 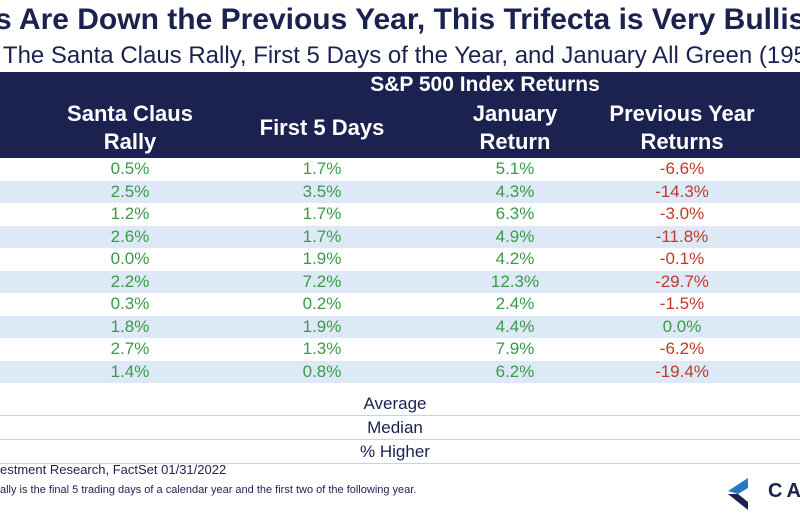 What do you see at coordinates (400, 349) in the screenshot?
I see `table-row: 2.7% 1.3% 7.9% -6.2%` at bounding box center [400, 349].